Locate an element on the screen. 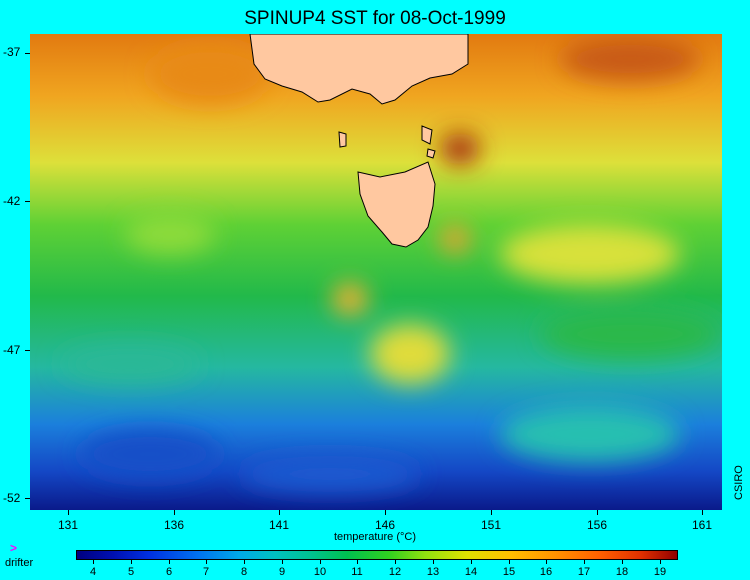  colorbar-tick-label: 8 is located at coordinates (244, 572).